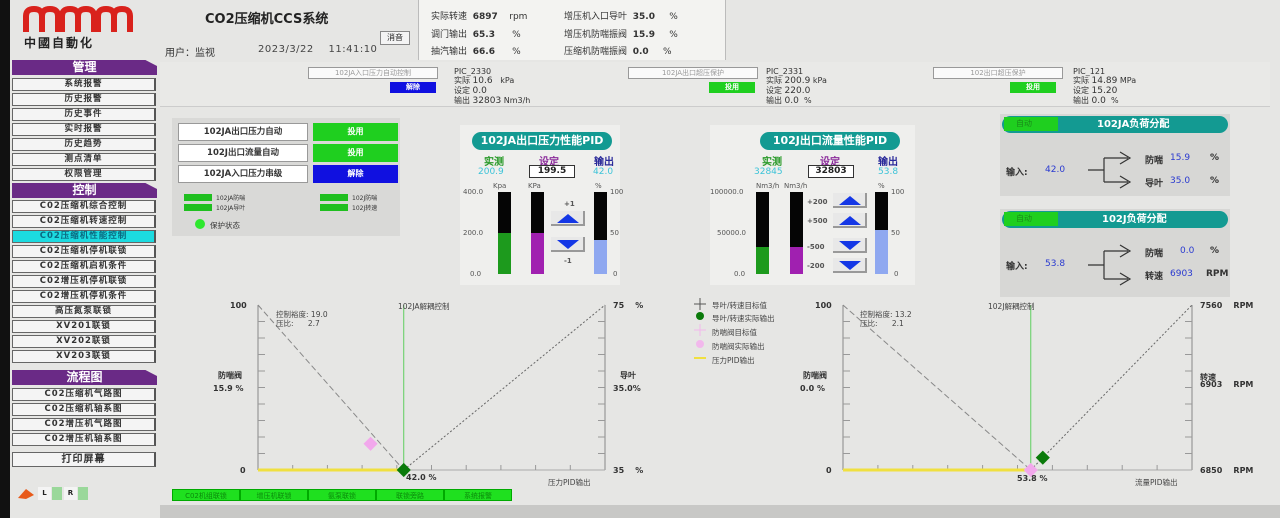  Describe the element at coordinates (552, 171) in the screenshot. I see `setpoint-input: 199.5` at that location.